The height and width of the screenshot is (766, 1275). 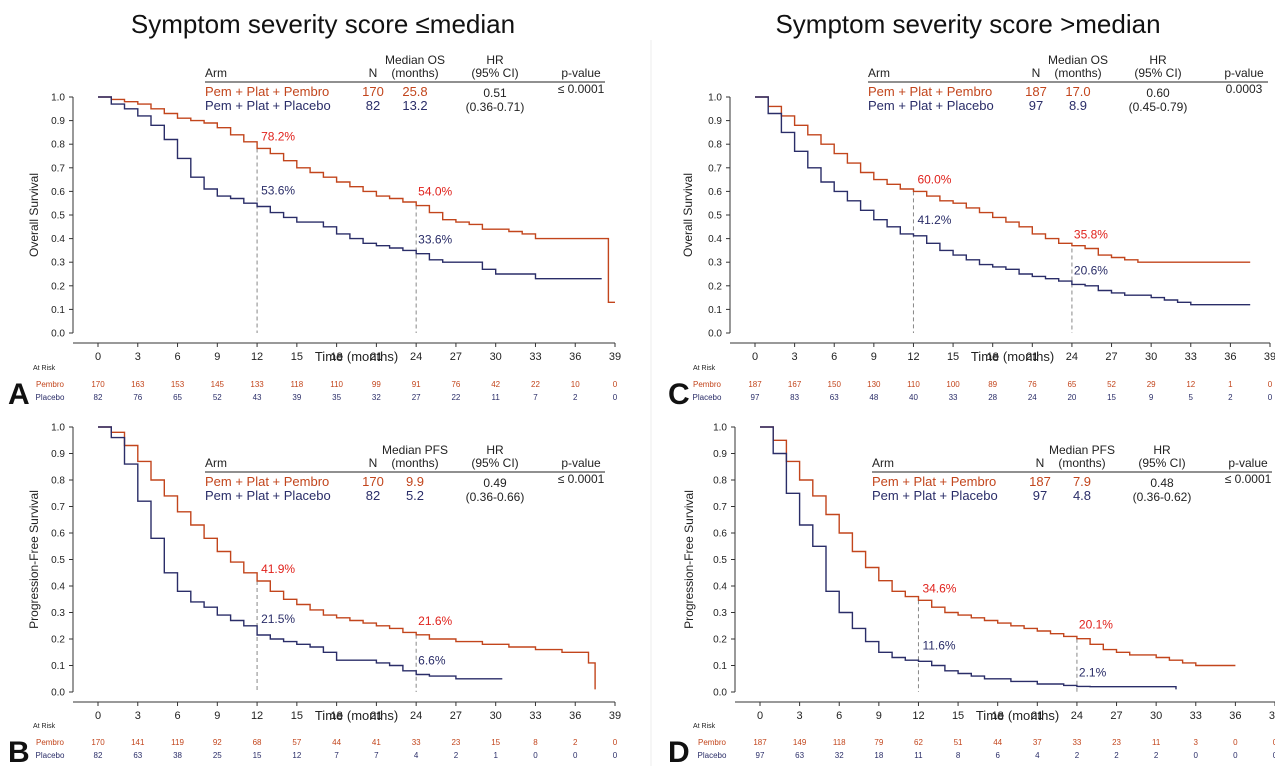 I want to click on at-risk-placebo-value: 25, so click(x=217, y=755).